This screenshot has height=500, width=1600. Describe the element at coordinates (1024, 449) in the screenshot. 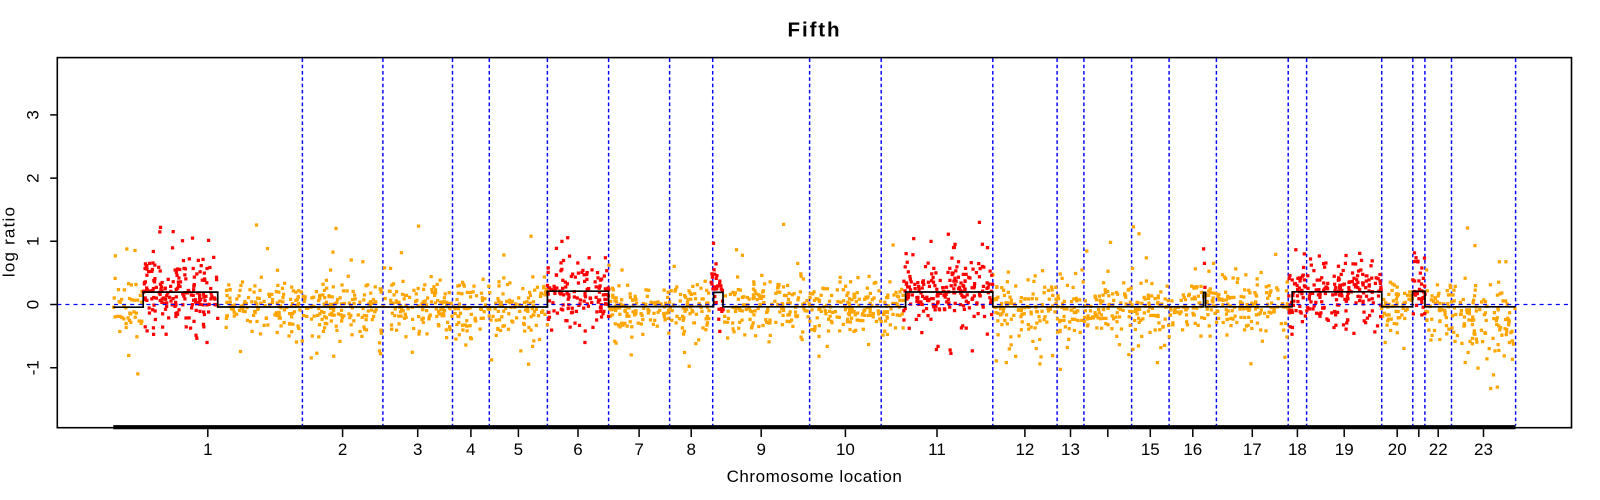

I see `svg-text: 12` at that location.